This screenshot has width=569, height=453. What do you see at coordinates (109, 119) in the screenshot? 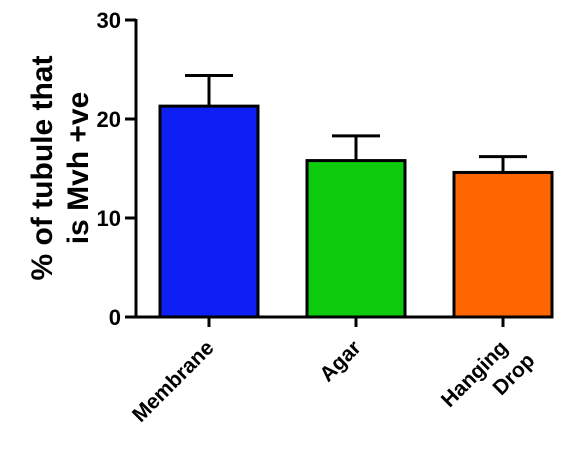
I see `y-tick-label: 20` at bounding box center [109, 119].